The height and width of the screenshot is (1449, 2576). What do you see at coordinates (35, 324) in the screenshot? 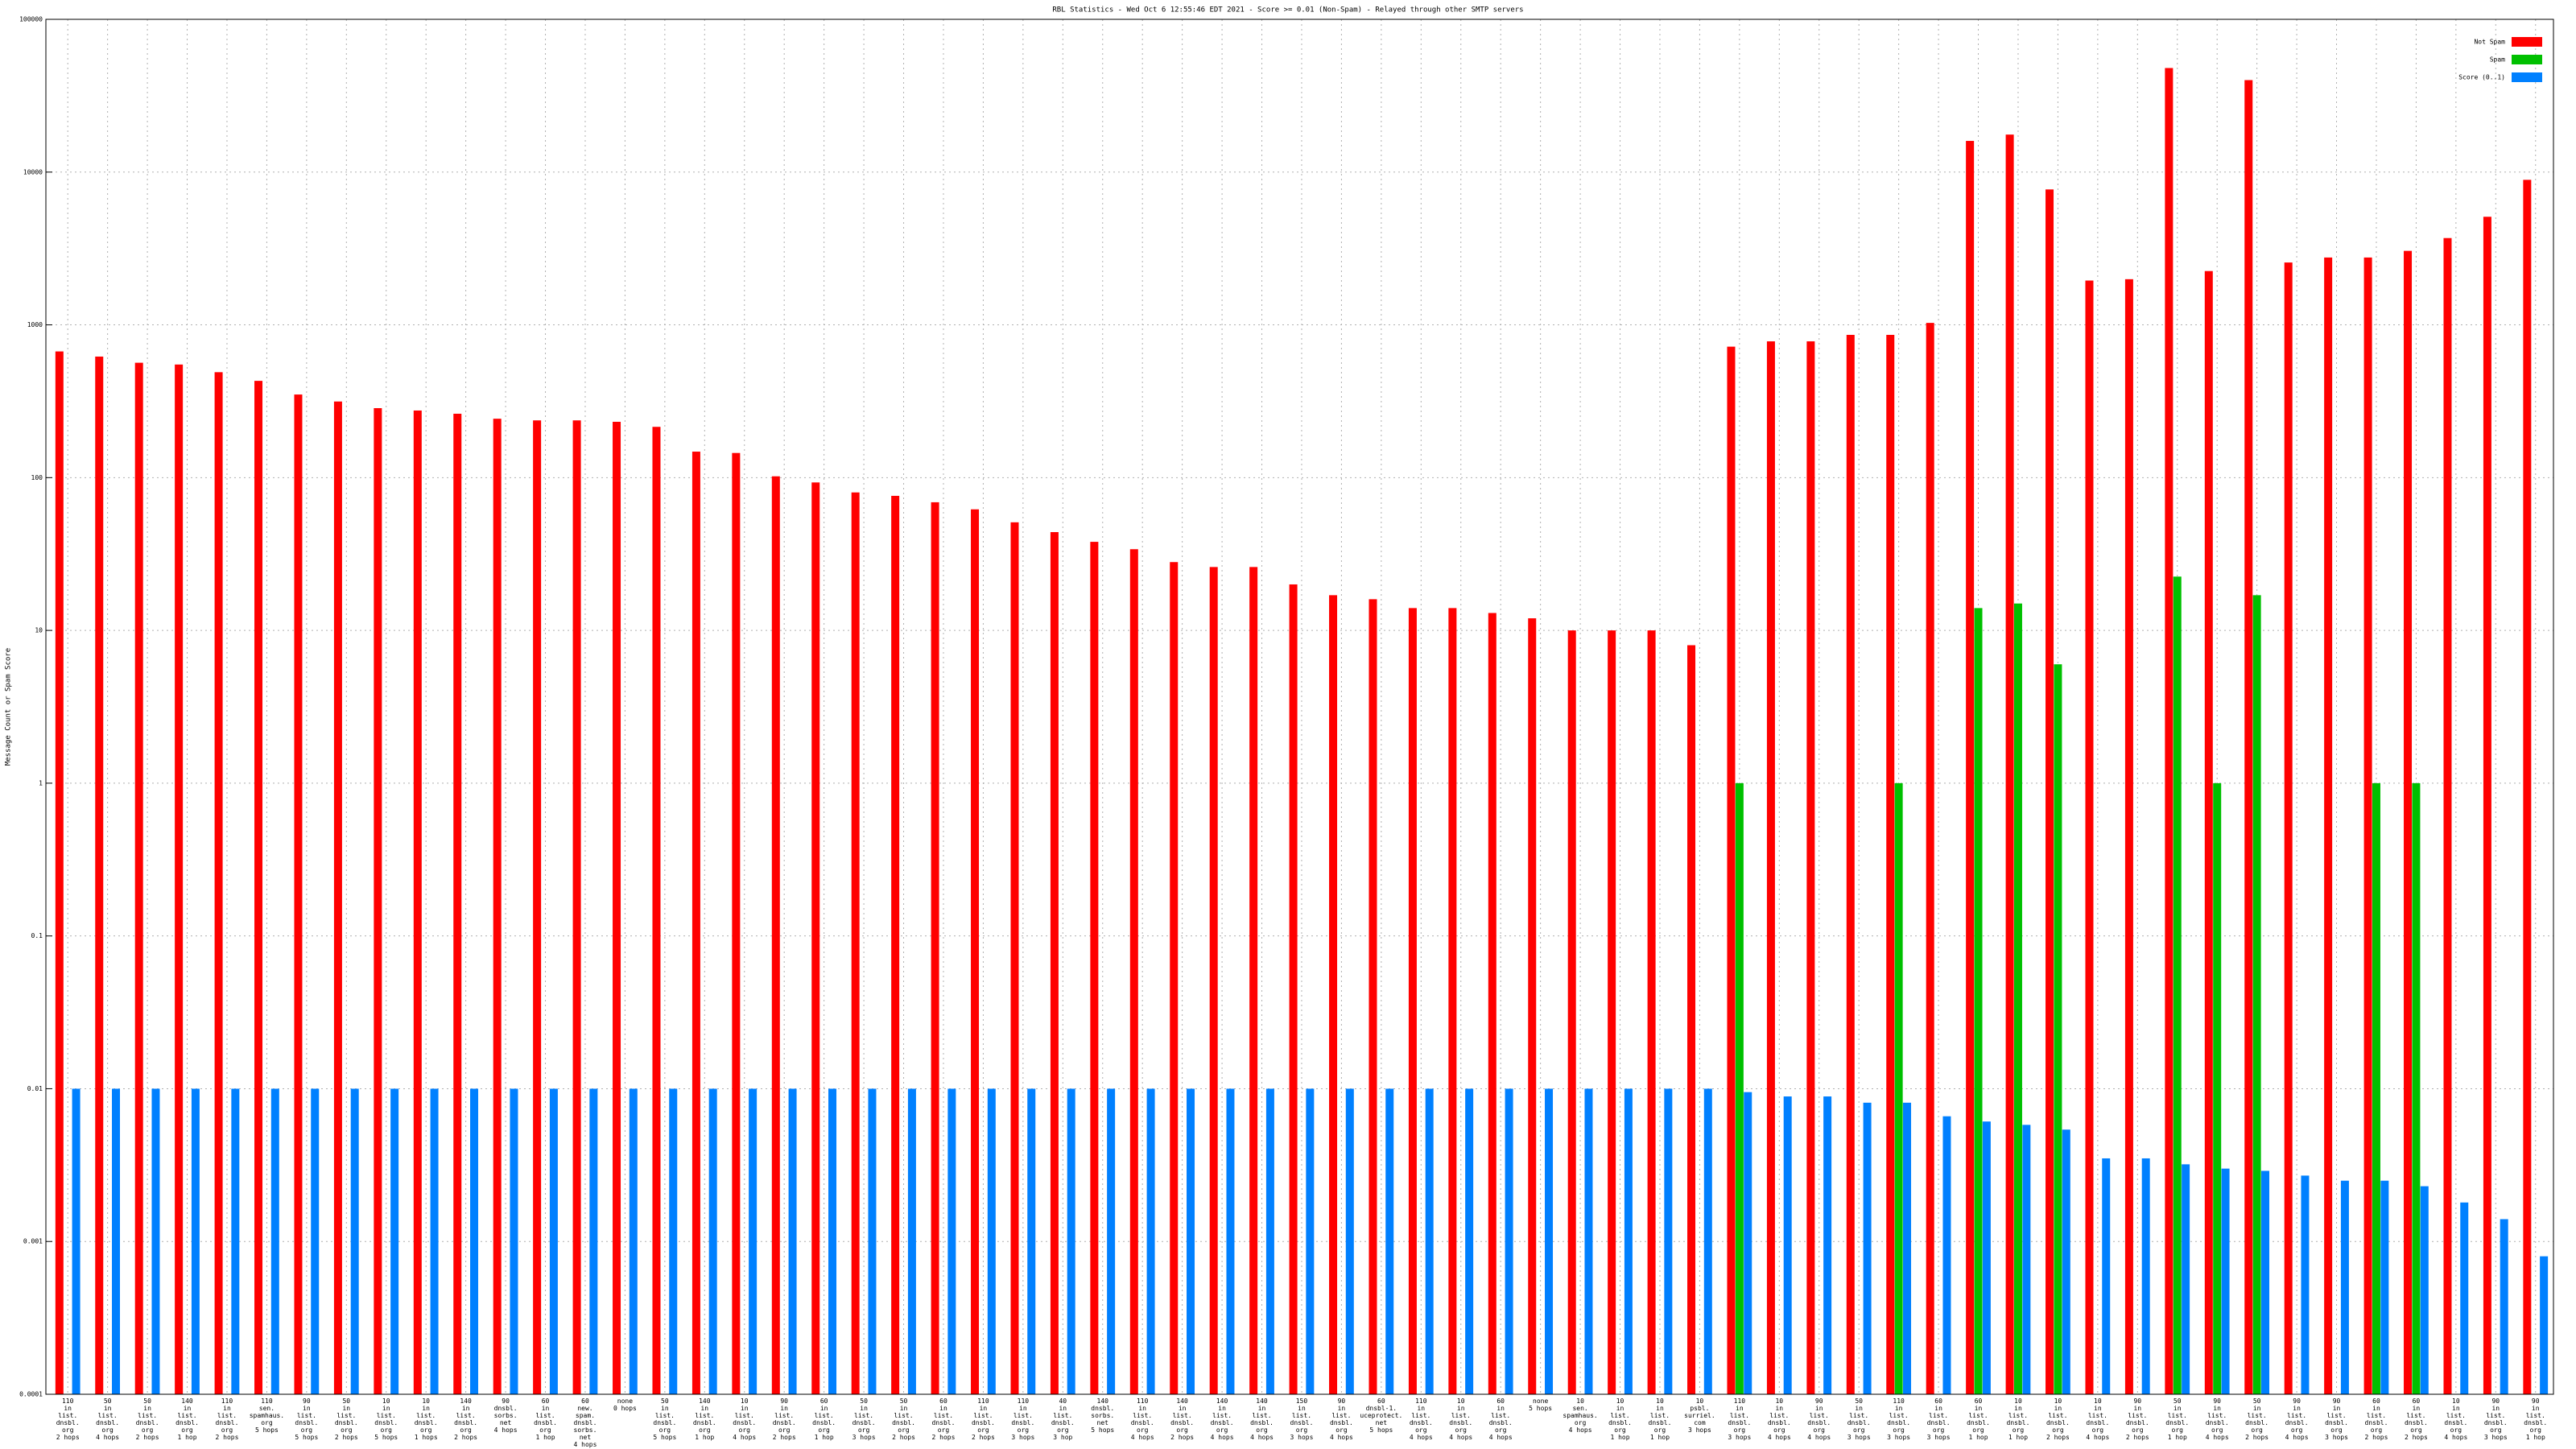
I see `y-tick-label: 1000` at bounding box center [35, 324].